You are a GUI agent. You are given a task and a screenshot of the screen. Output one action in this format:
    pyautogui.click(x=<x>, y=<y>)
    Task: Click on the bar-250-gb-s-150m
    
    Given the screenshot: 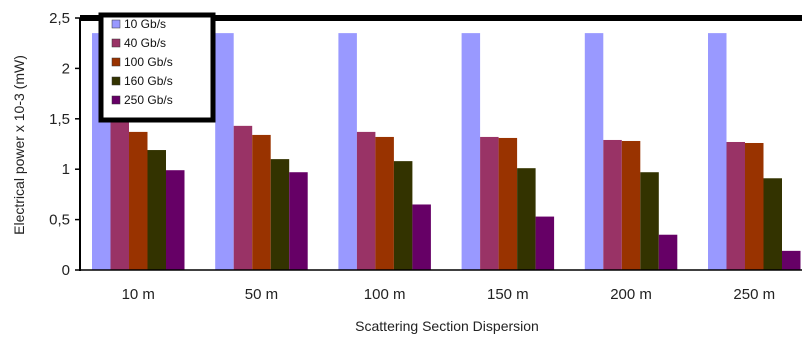 What is the action you would take?
    pyautogui.click(x=545, y=243)
    